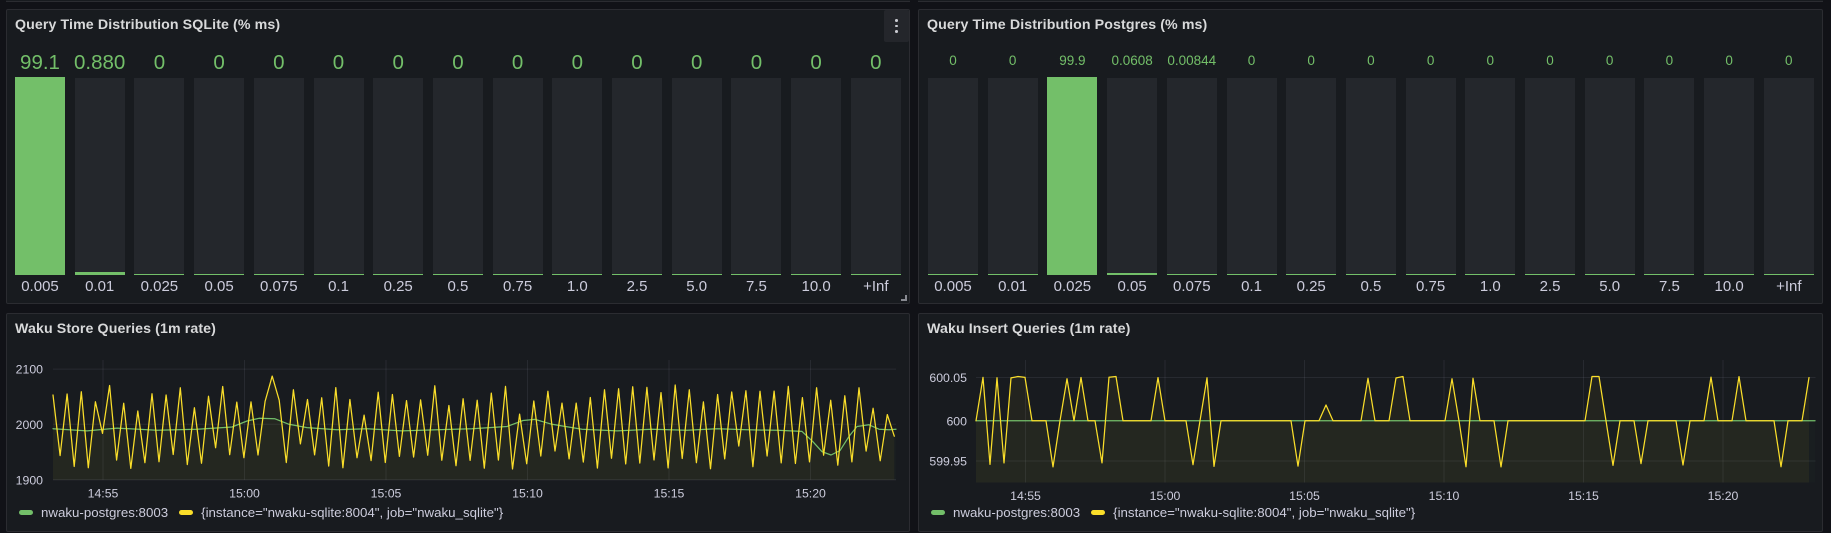  What do you see at coordinates (30, 425) in the screenshot?
I see `svg-text: 2000` at bounding box center [30, 425].